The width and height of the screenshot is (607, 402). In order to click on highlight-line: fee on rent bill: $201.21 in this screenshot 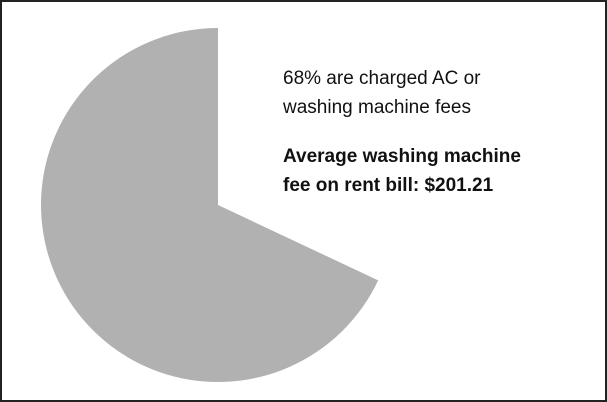, I will do `click(388, 185)`.